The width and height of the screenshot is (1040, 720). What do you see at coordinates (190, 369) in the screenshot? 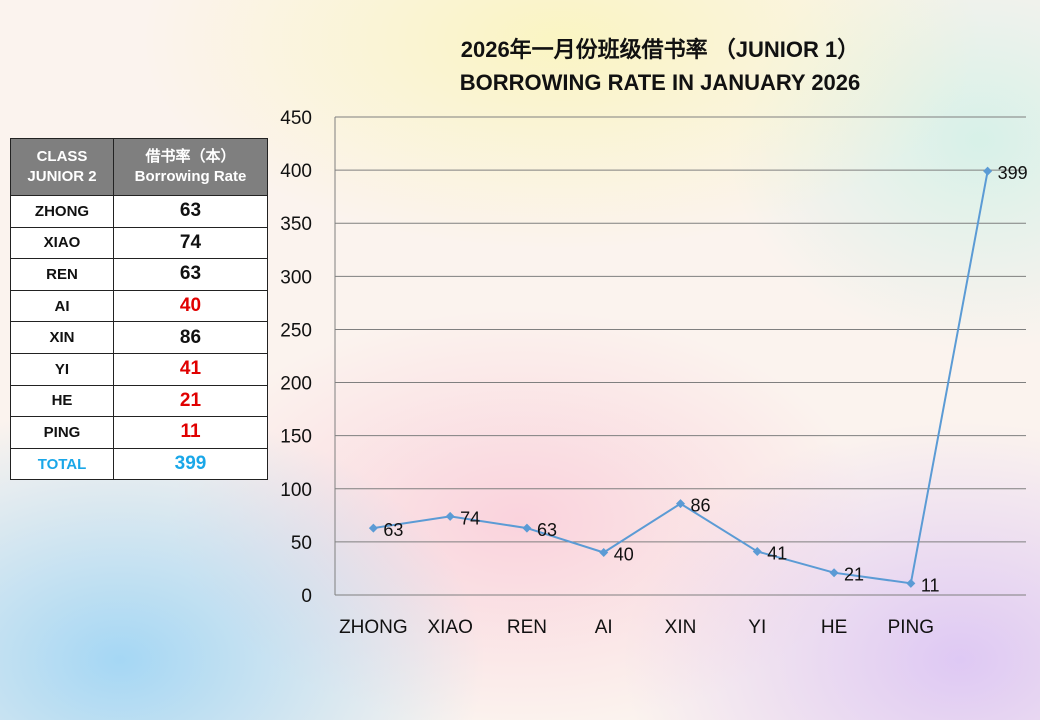
I see `borrowing-rate-cell: 41` at bounding box center [190, 369].